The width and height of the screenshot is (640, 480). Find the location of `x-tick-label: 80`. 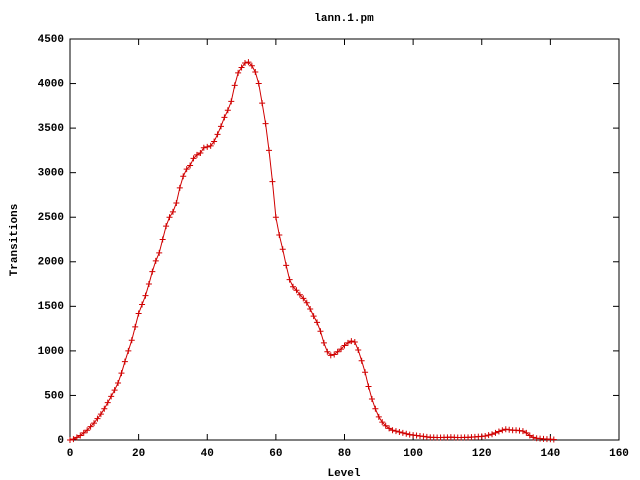

x-tick-label: 80 is located at coordinates (344, 454).